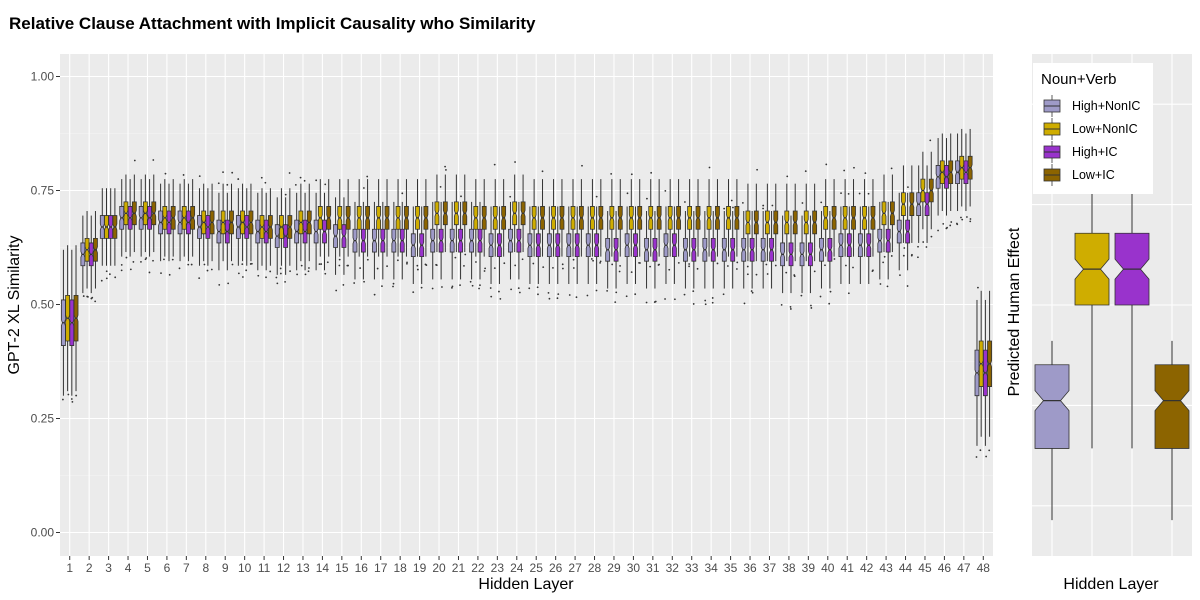  What do you see at coordinates (845, 218) in the screenshot?
I see `box-Low+NonIC-41` at bounding box center [845, 218].